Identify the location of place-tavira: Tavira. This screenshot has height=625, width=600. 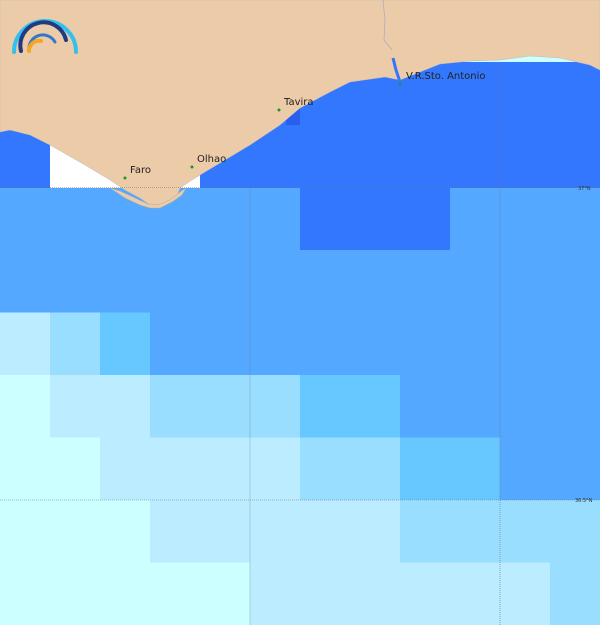
(295, 104).